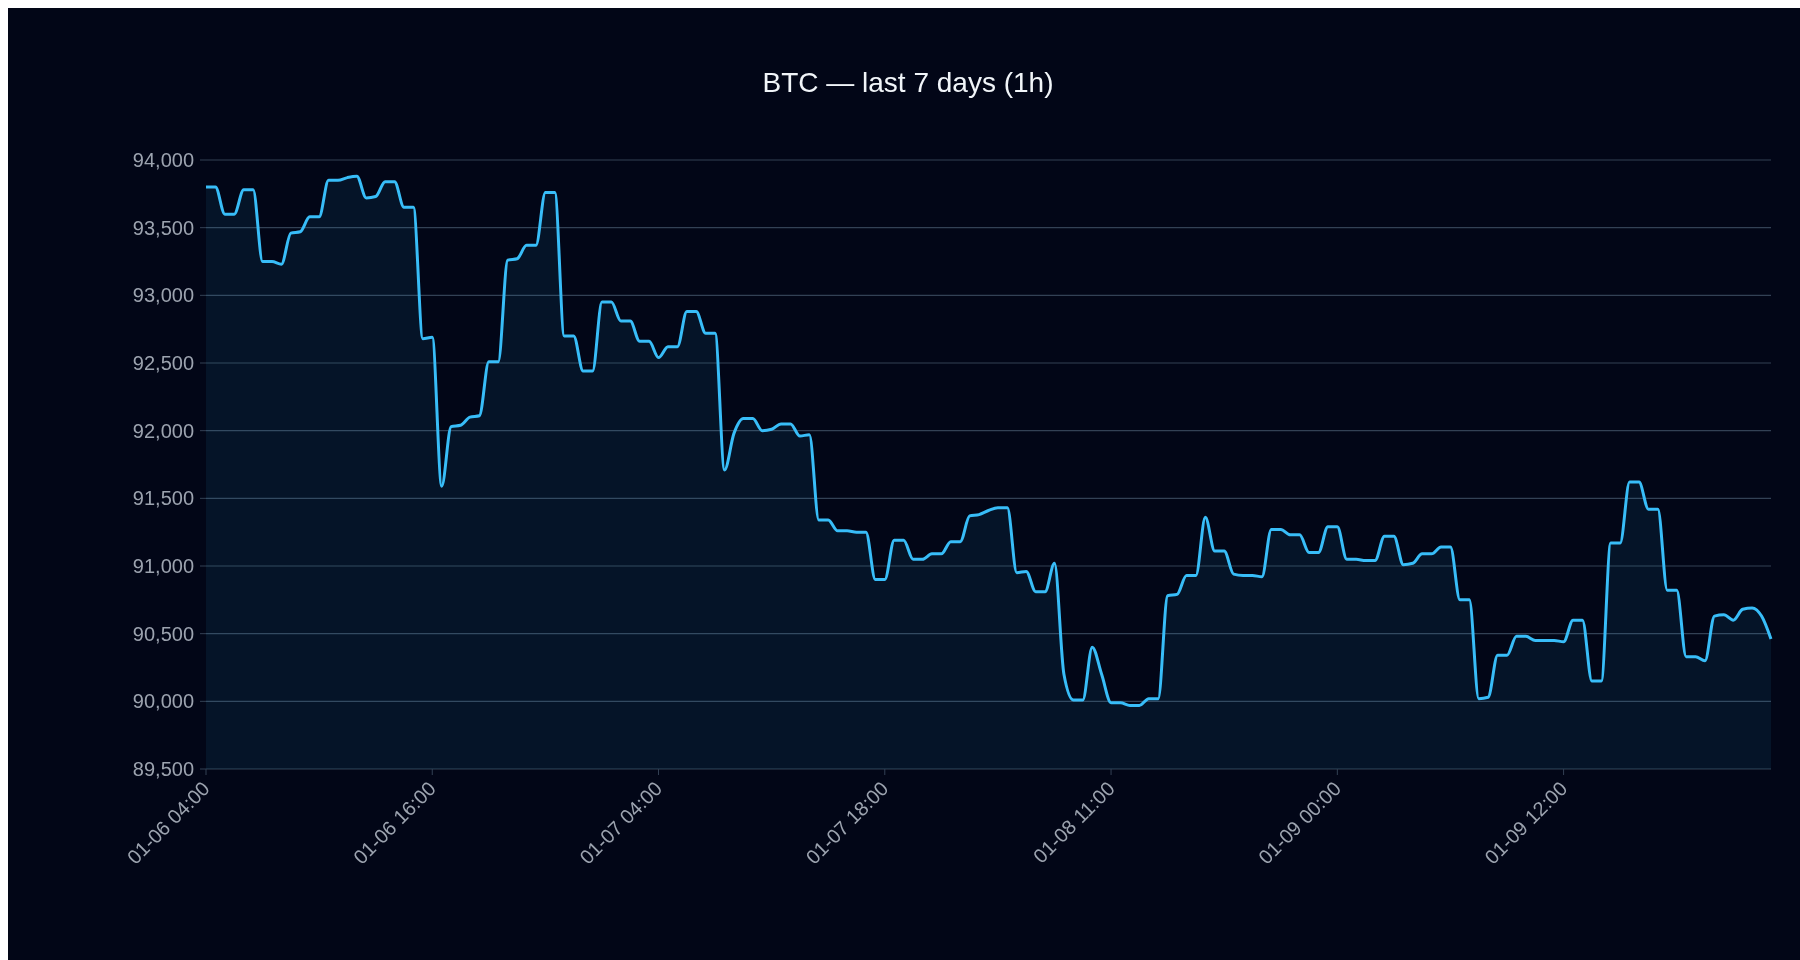 This screenshot has height=960, width=1800. What do you see at coordinates (163, 295) in the screenshot?
I see `y-tick-label: 93,000` at bounding box center [163, 295].